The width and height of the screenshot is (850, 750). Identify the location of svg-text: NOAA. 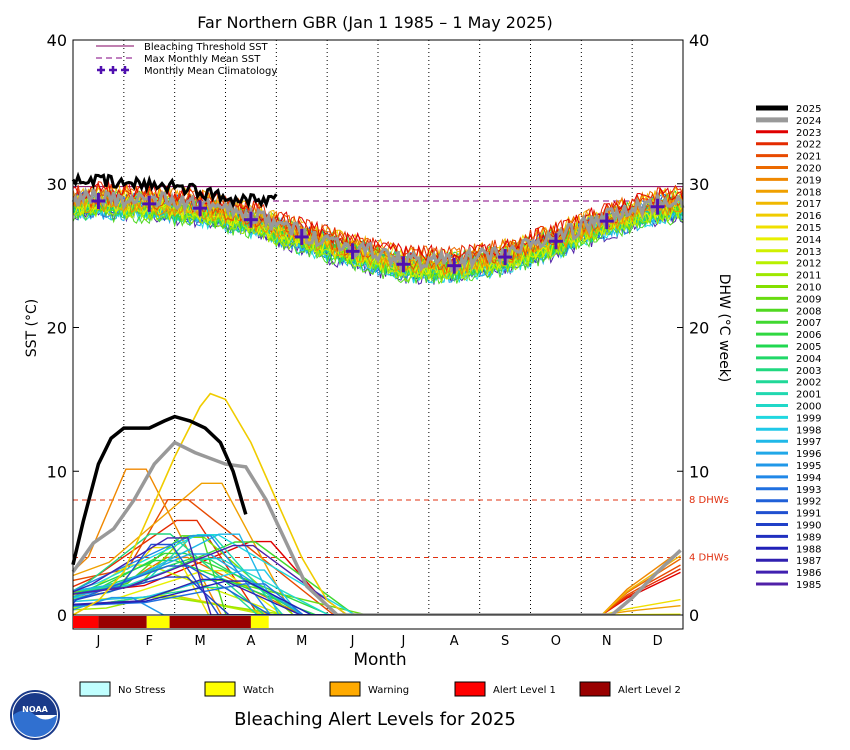
(35, 709).